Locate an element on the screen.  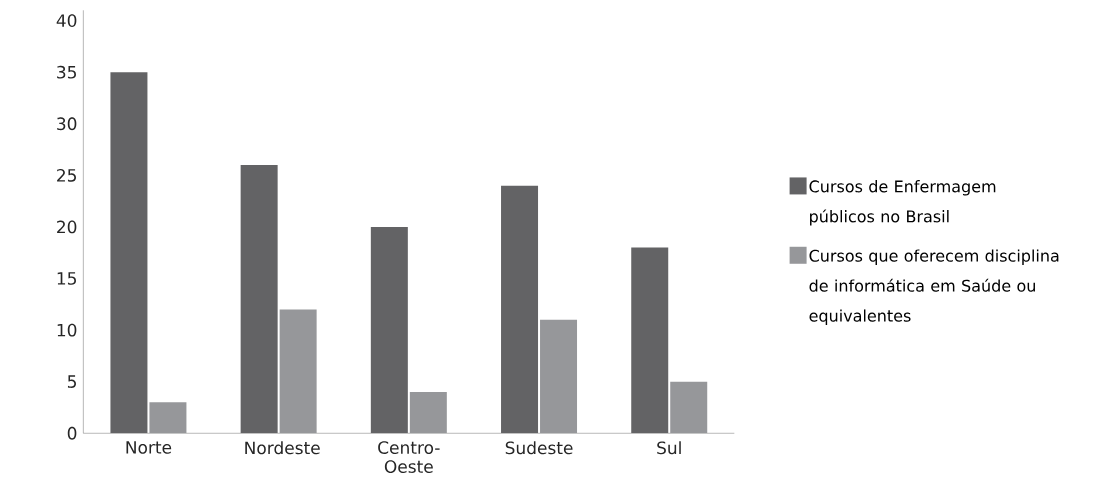
y-tick-label: 40 is located at coordinates (66, 21).